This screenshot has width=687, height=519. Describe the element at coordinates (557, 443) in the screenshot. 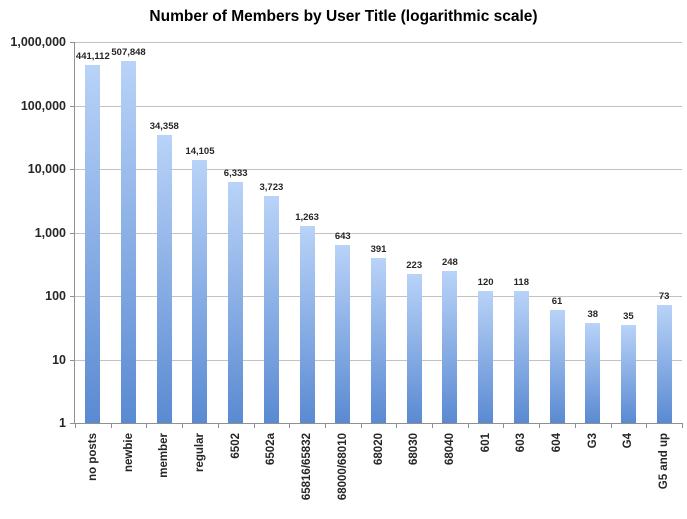

I see `category-label: 604` at that location.